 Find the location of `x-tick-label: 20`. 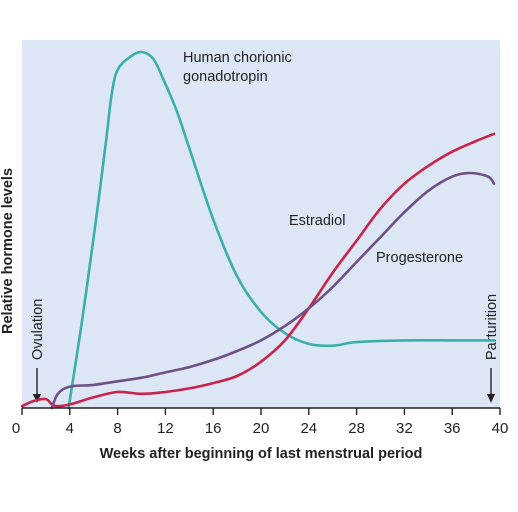

x-tick-label: 20 is located at coordinates (261, 428).